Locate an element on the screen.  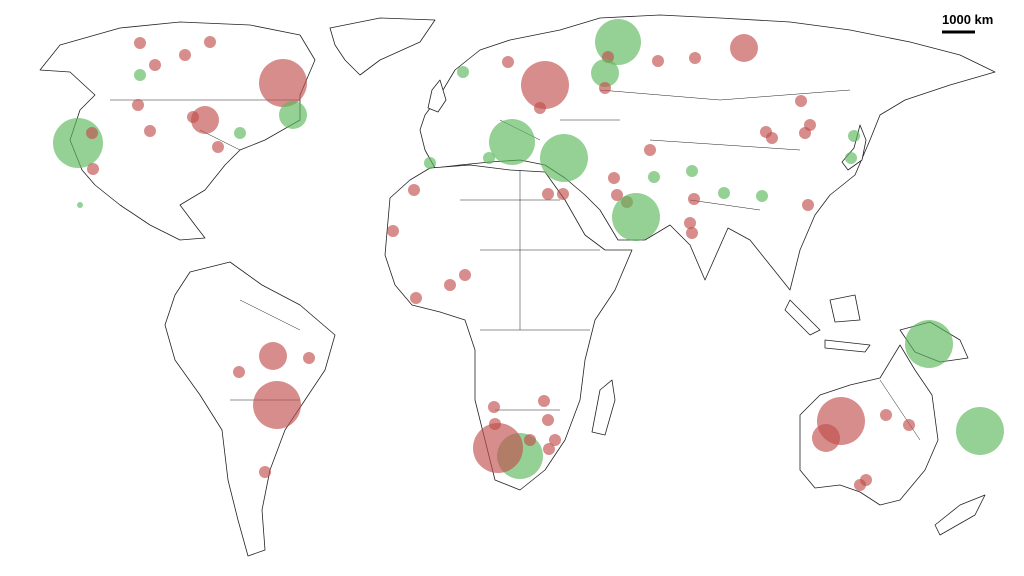
australia is located at coordinates (869, 425).